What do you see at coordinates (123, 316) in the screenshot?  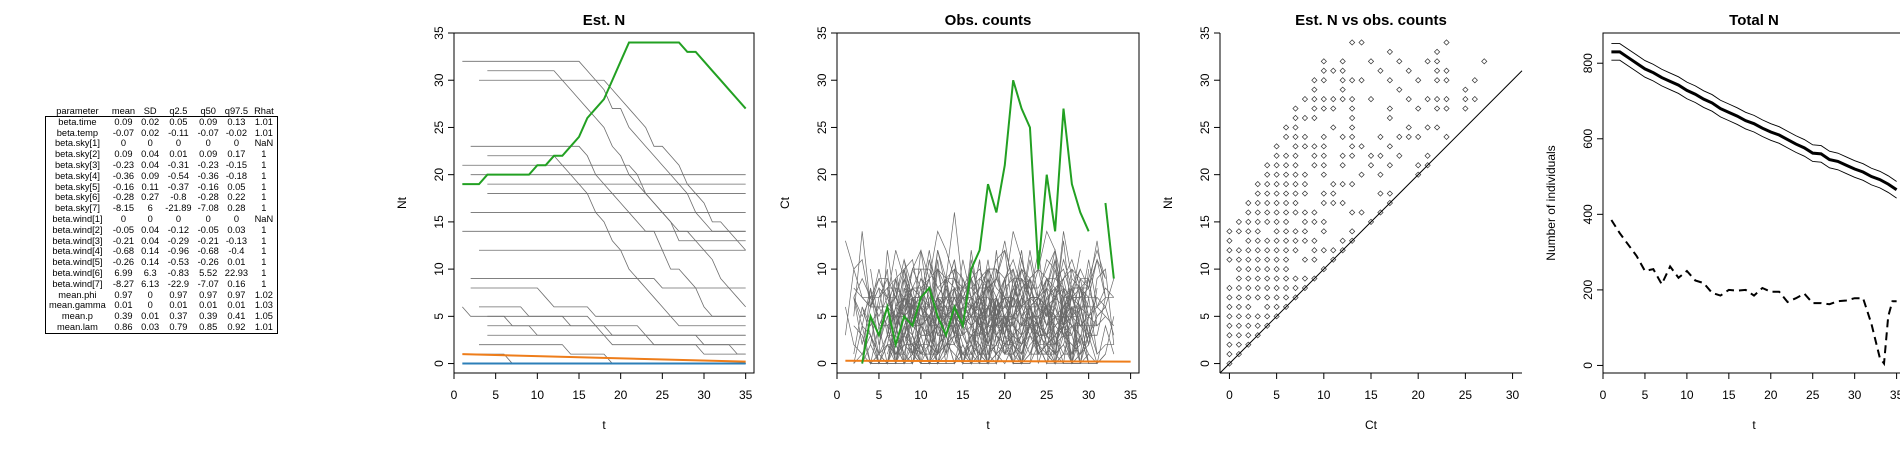 I see `table-cell: 0.39` at bounding box center [123, 316].